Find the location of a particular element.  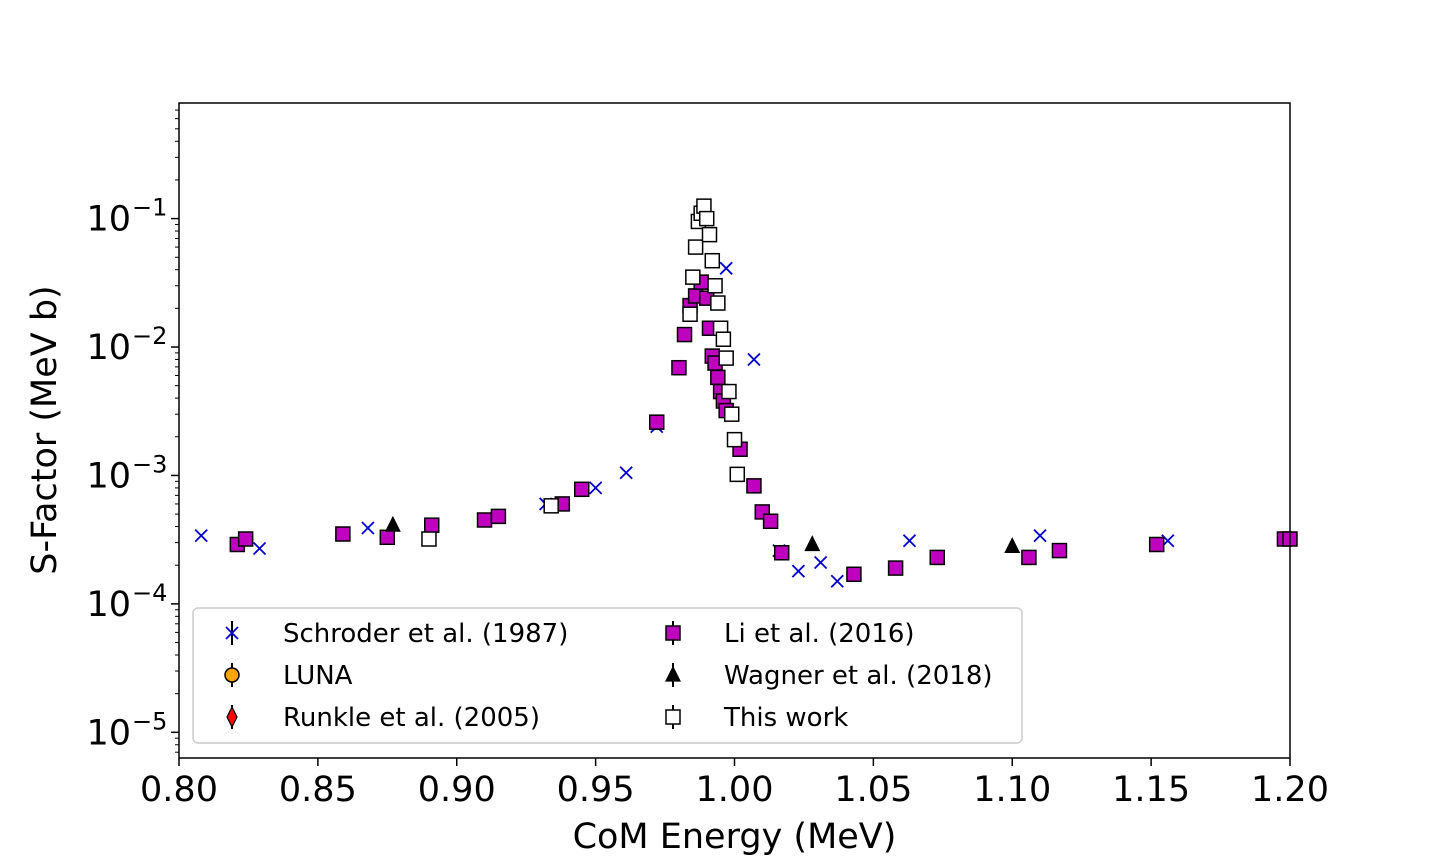

y-axis-label: S-Factor (MeV b) is located at coordinates (45, 429).